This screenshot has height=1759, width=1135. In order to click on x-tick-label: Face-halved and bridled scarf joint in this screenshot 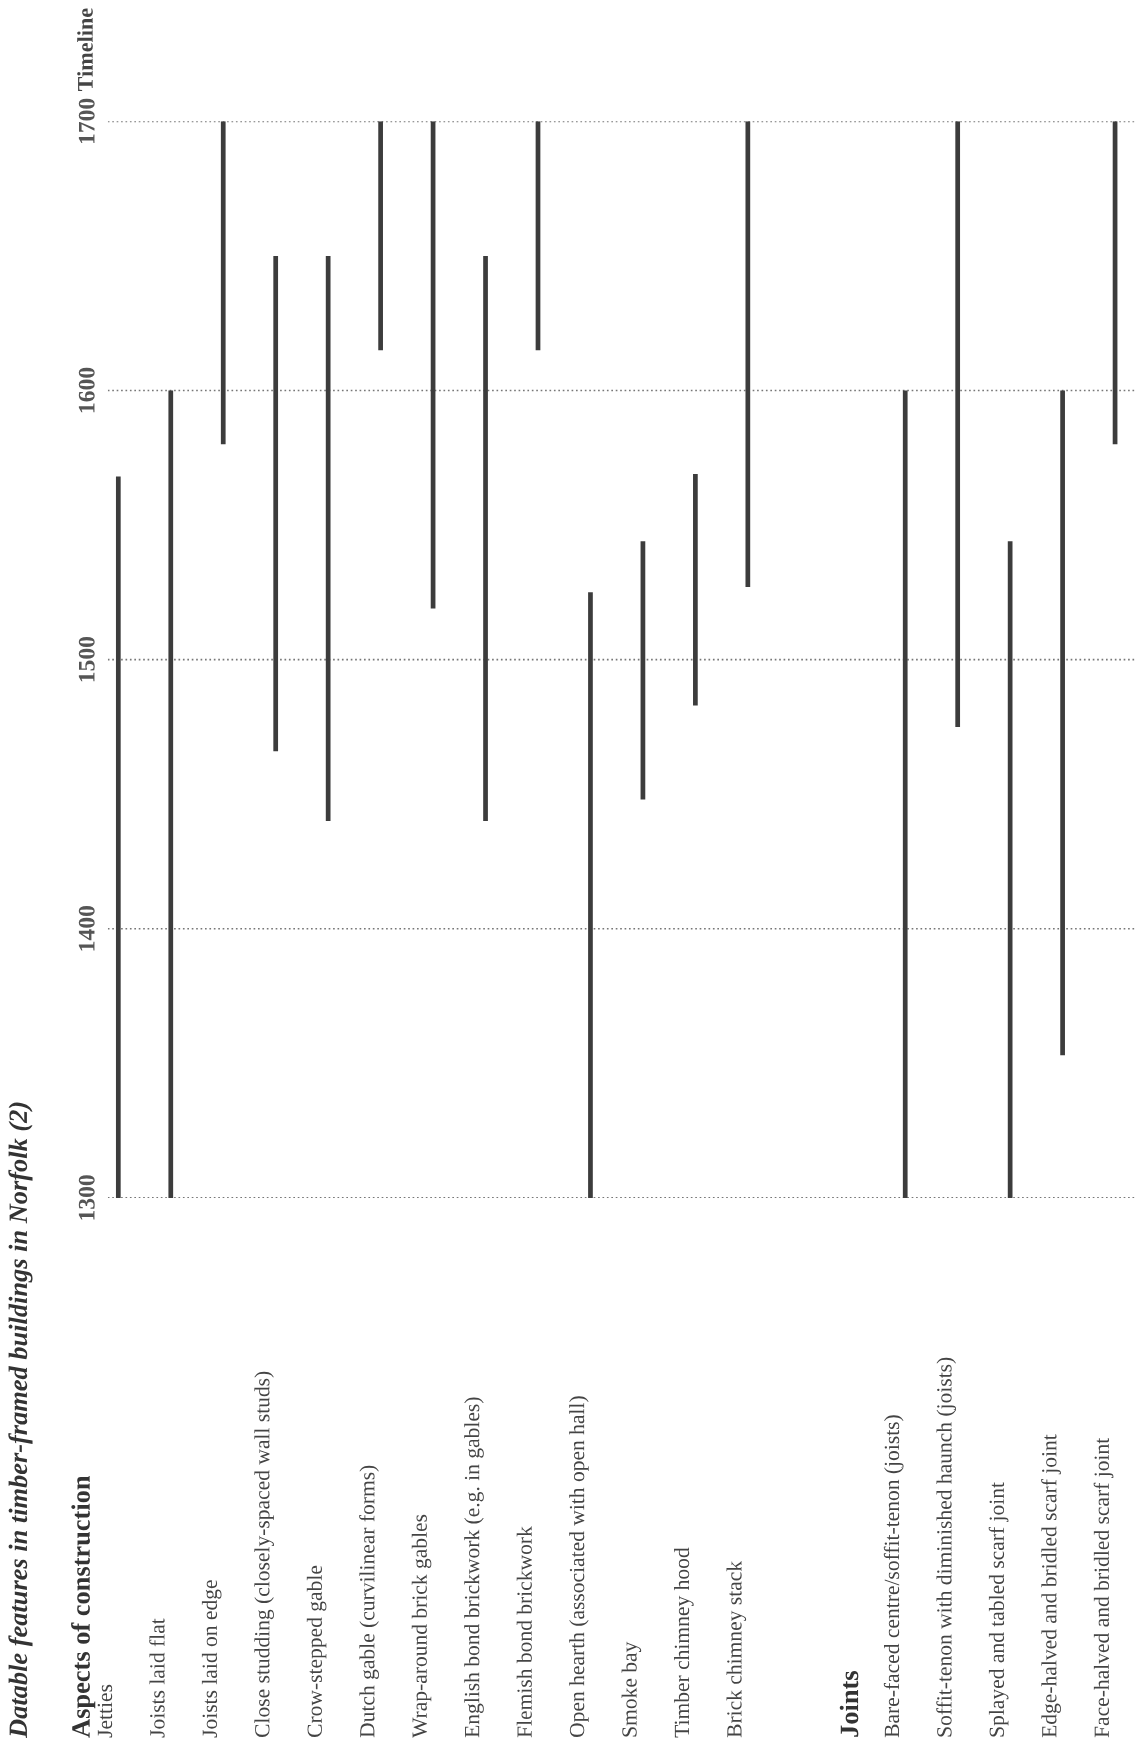, I will do `click(1103, 1587)`.